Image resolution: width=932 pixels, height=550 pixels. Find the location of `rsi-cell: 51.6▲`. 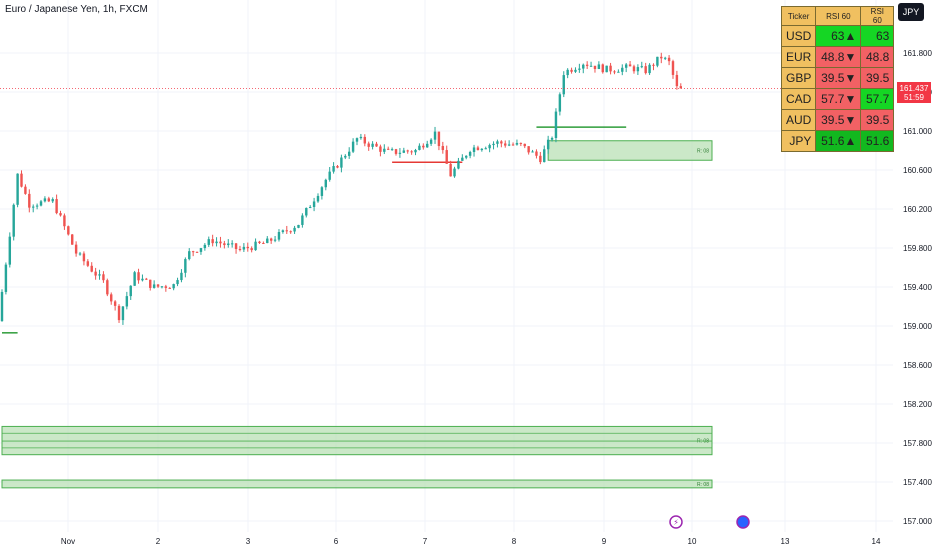

rsi-cell: 51.6▲ is located at coordinates (838, 141).